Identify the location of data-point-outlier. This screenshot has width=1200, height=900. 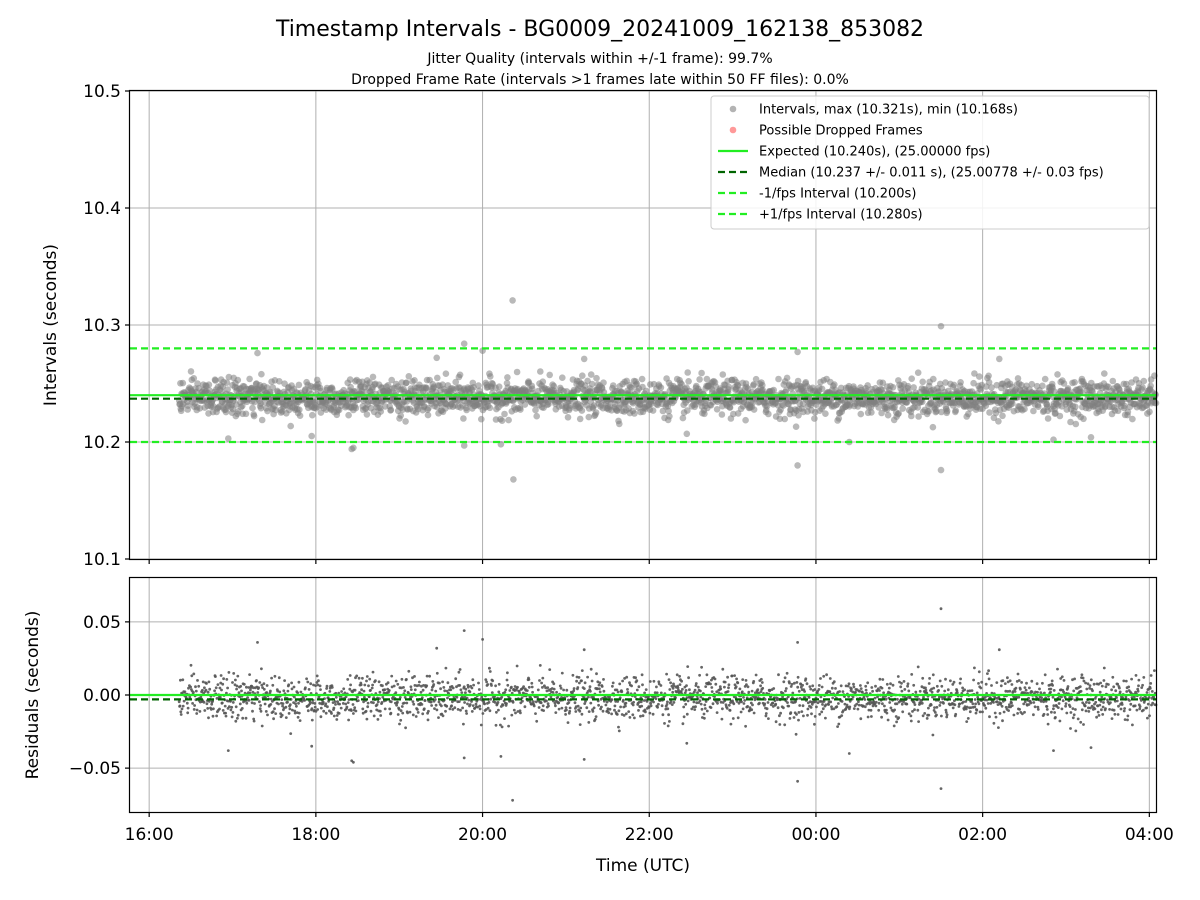
(999, 650).